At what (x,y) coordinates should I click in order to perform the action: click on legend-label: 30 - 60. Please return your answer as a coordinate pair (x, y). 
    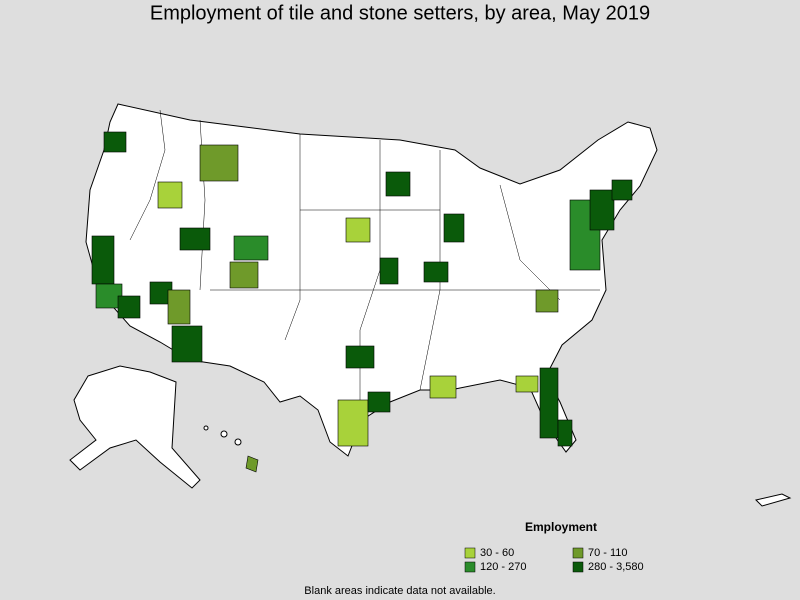
    Looking at the image, I should click on (497, 553).